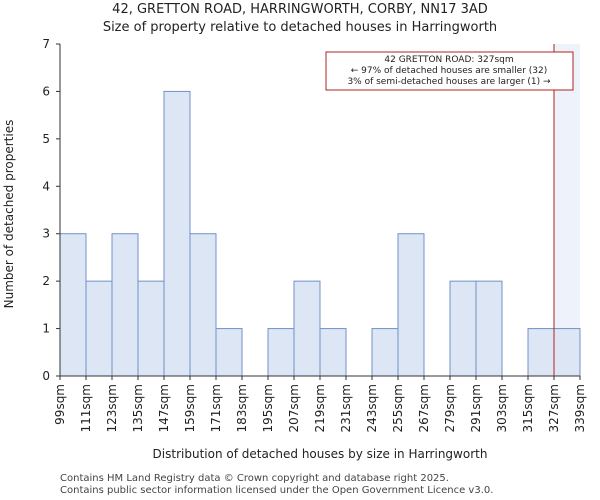  What do you see at coordinates (46, 139) in the screenshot?
I see `y-tick-label: 5` at bounding box center [46, 139].